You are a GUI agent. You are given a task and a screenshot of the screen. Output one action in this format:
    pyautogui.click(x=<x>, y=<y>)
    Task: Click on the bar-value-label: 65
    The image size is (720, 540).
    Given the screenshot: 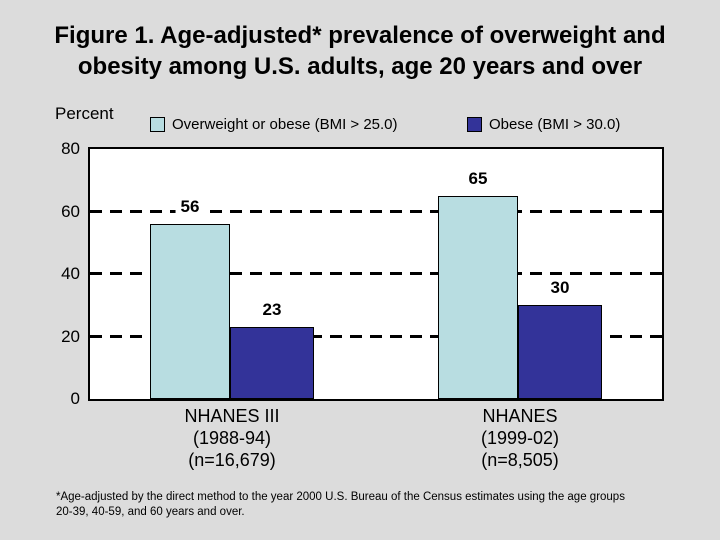 What is the action you would take?
    pyautogui.click(x=478, y=179)
    